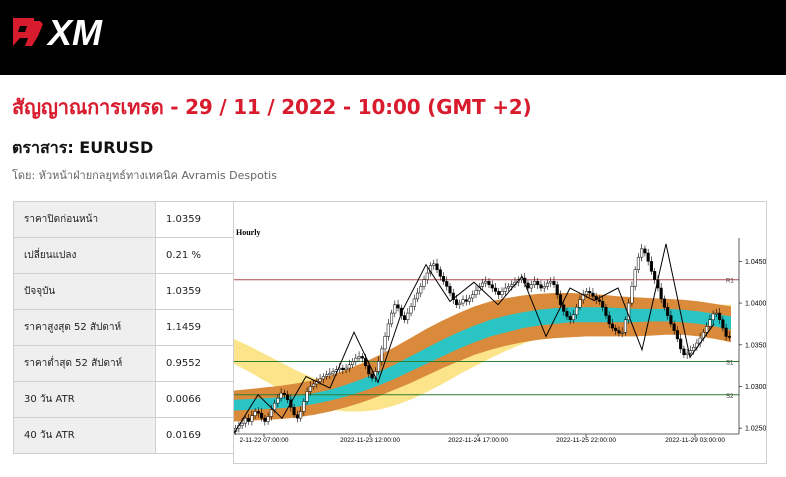 This screenshot has width=786, height=477. Describe the element at coordinates (730, 363) in the screenshot. I see `level-label-s1: S1` at that location.